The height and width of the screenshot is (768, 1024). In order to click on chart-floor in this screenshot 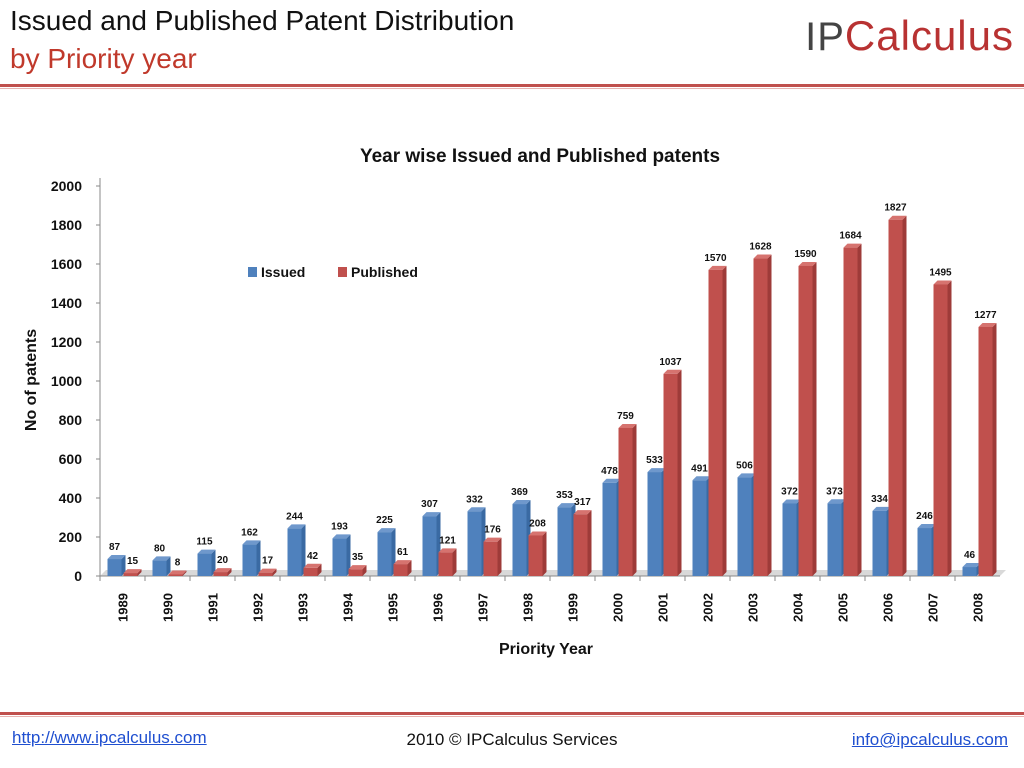, I will do `click(553, 573)`.